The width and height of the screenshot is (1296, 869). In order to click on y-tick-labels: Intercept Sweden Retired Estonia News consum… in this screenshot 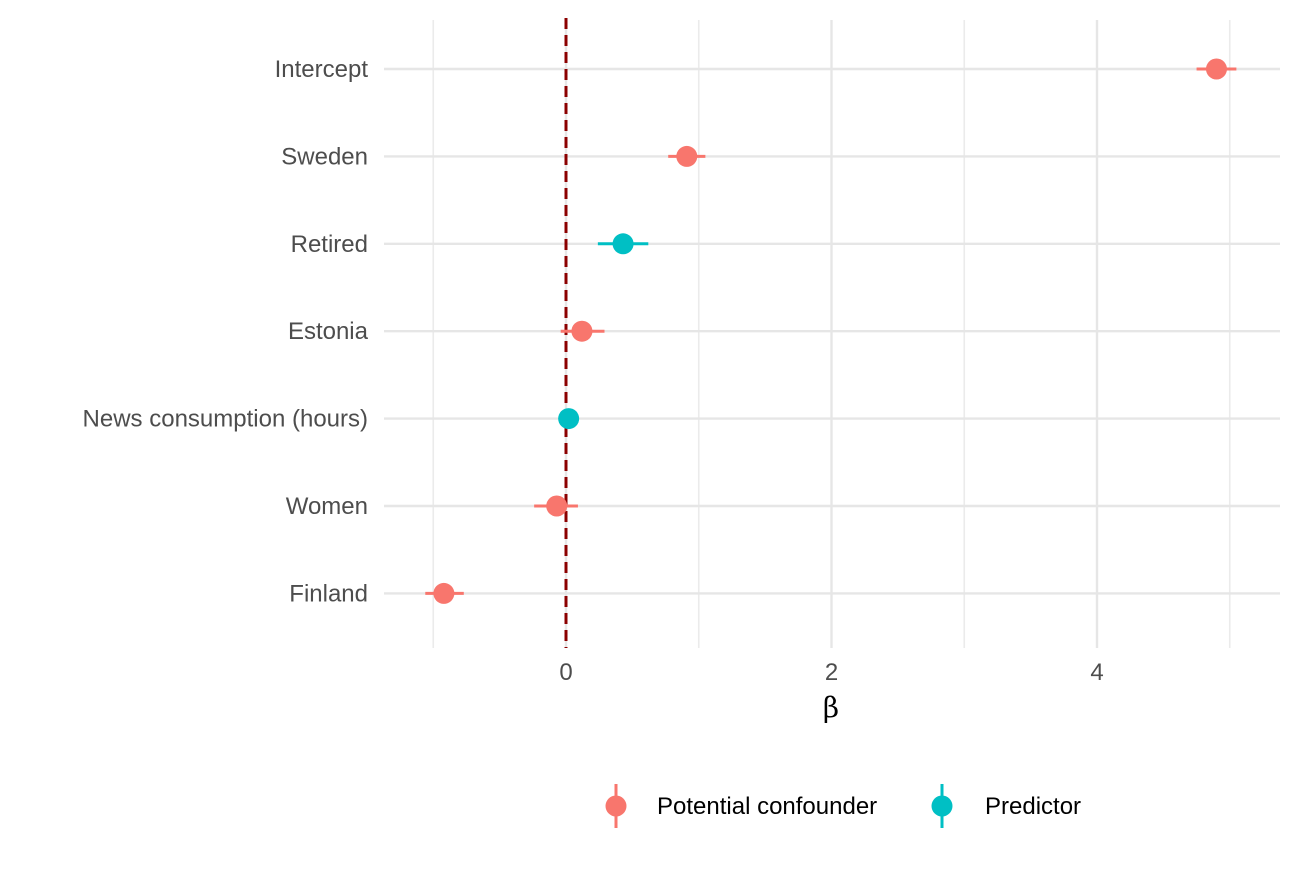, I will do `click(226, 331)`.